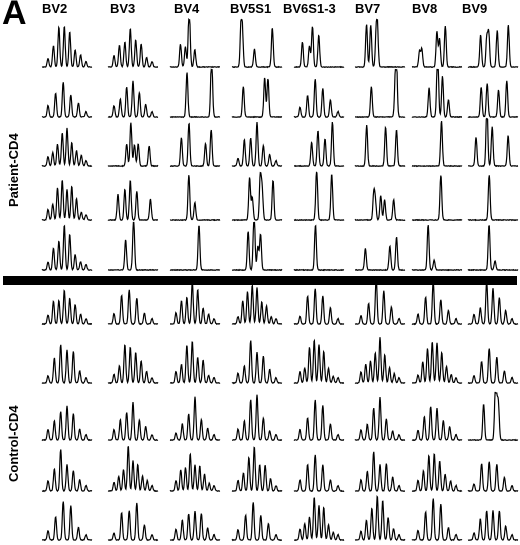 This screenshot has width=520, height=545. What do you see at coordinates (133, 522) in the screenshot?
I see `trace-control-row5-bv3` at bounding box center [133, 522].